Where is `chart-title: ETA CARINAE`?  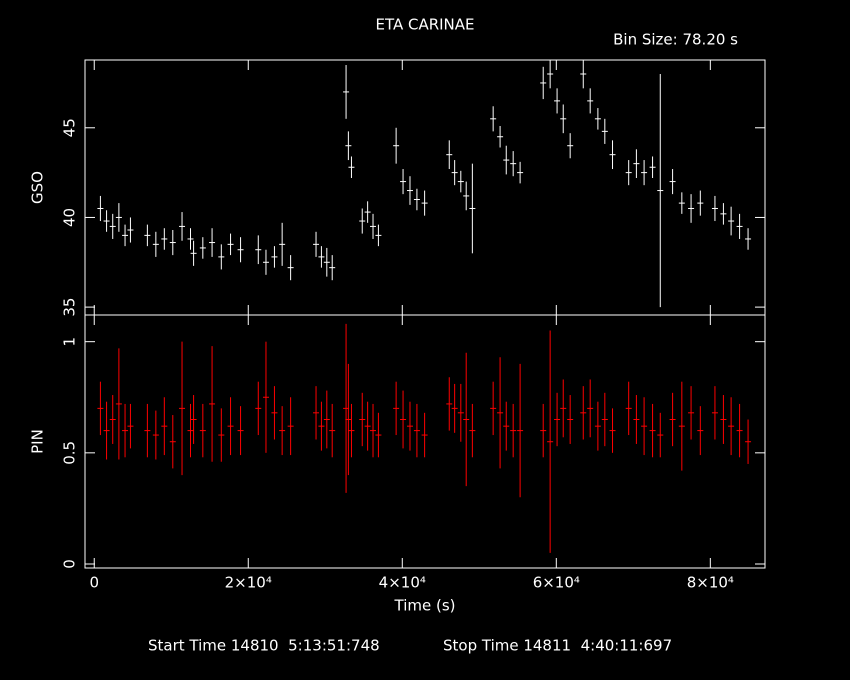
chart-title: ETA CARINAE is located at coordinates (424, 25).